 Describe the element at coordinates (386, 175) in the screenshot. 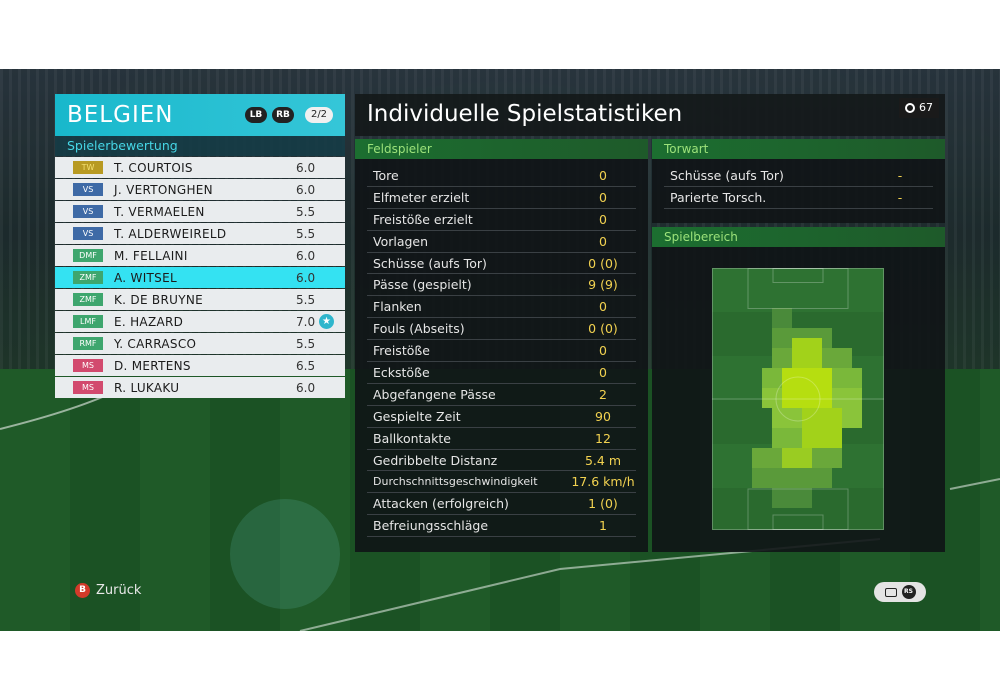

I see `stat-label: Tore` at that location.